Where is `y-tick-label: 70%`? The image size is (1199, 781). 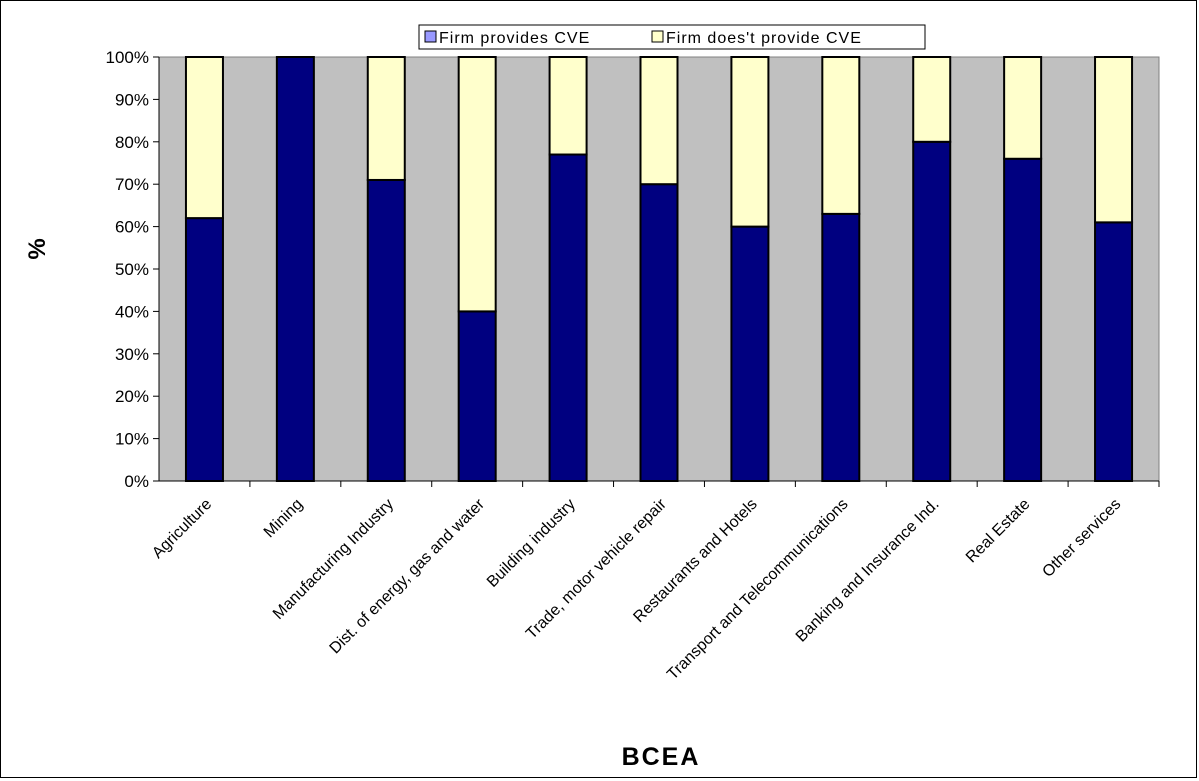
y-tick-label: 70% is located at coordinates (132, 184).